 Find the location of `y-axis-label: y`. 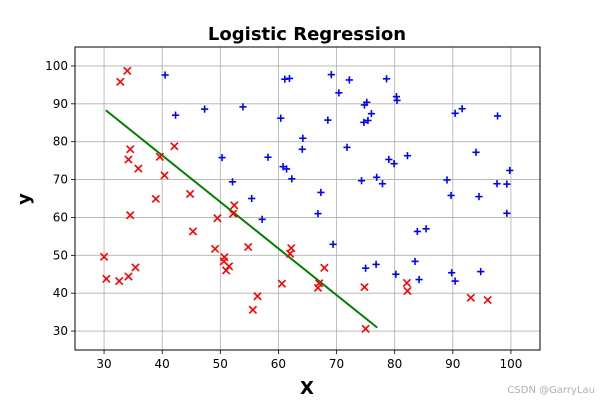

y-axis-label: y is located at coordinates (24, 199).